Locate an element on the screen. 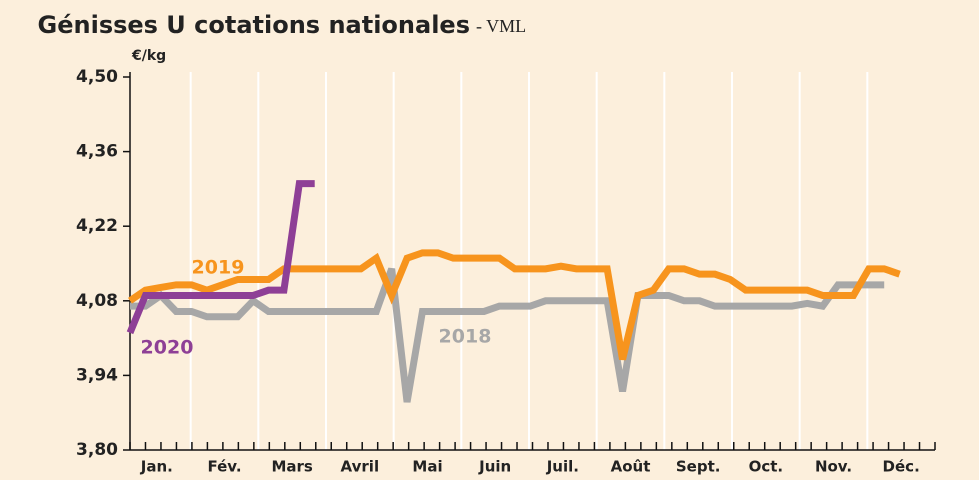 Image resolution: width=979 pixels, height=480 pixels. x-tick-label: Mai is located at coordinates (427, 467).